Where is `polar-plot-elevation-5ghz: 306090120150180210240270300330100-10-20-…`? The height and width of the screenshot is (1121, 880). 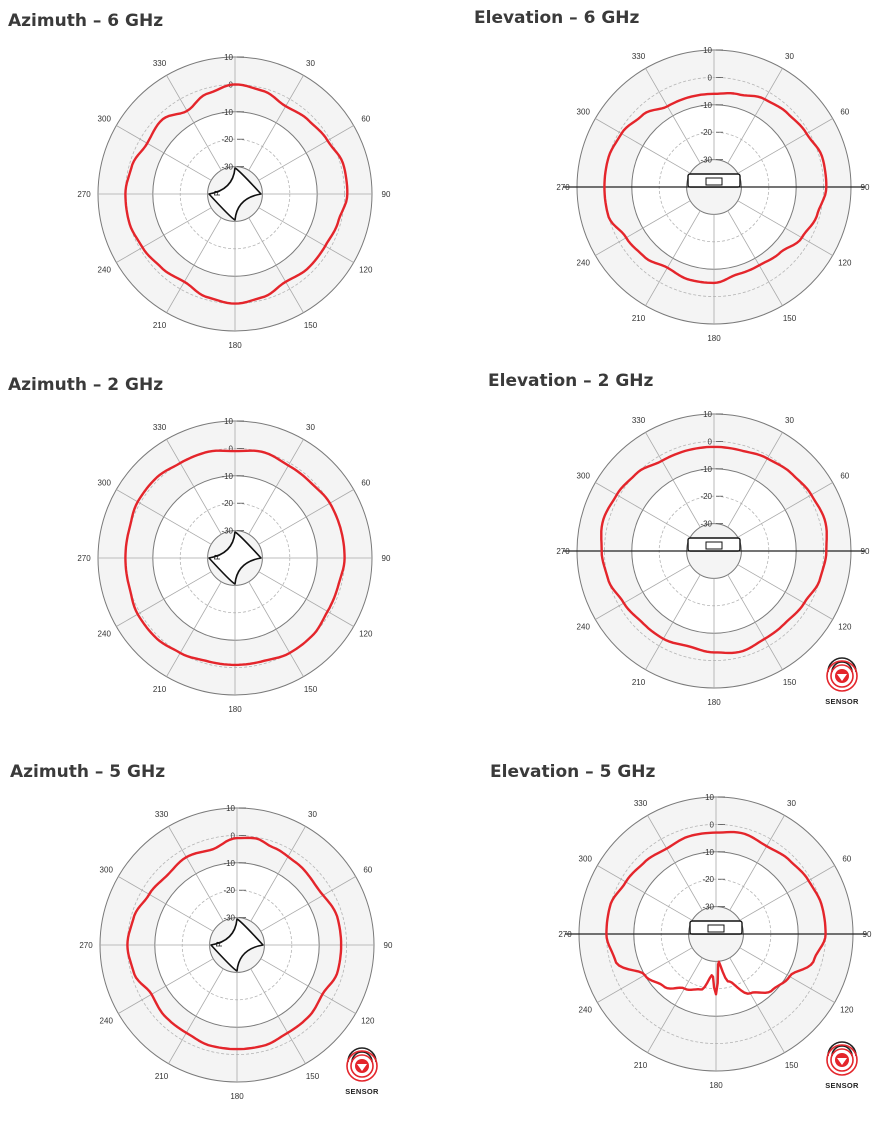 polar-plot-elevation-5ghz: 306090120150180210240270300330100-10-20-… is located at coordinates (715, 941).